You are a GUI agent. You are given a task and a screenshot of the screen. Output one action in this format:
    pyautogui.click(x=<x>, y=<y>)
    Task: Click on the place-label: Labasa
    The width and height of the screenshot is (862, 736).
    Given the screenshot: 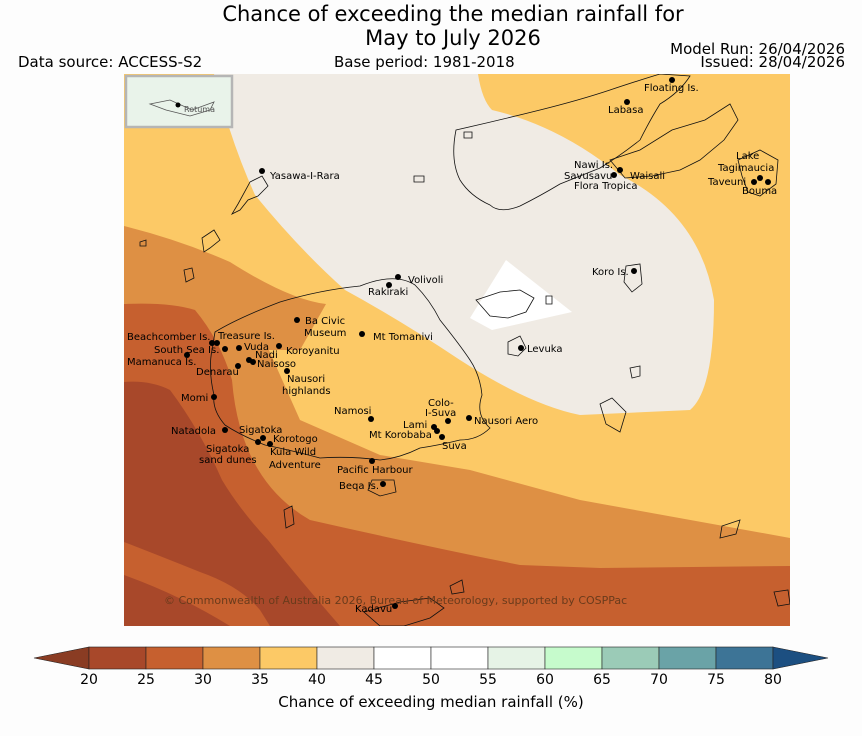 What is the action you would take?
    pyautogui.click(x=626, y=110)
    